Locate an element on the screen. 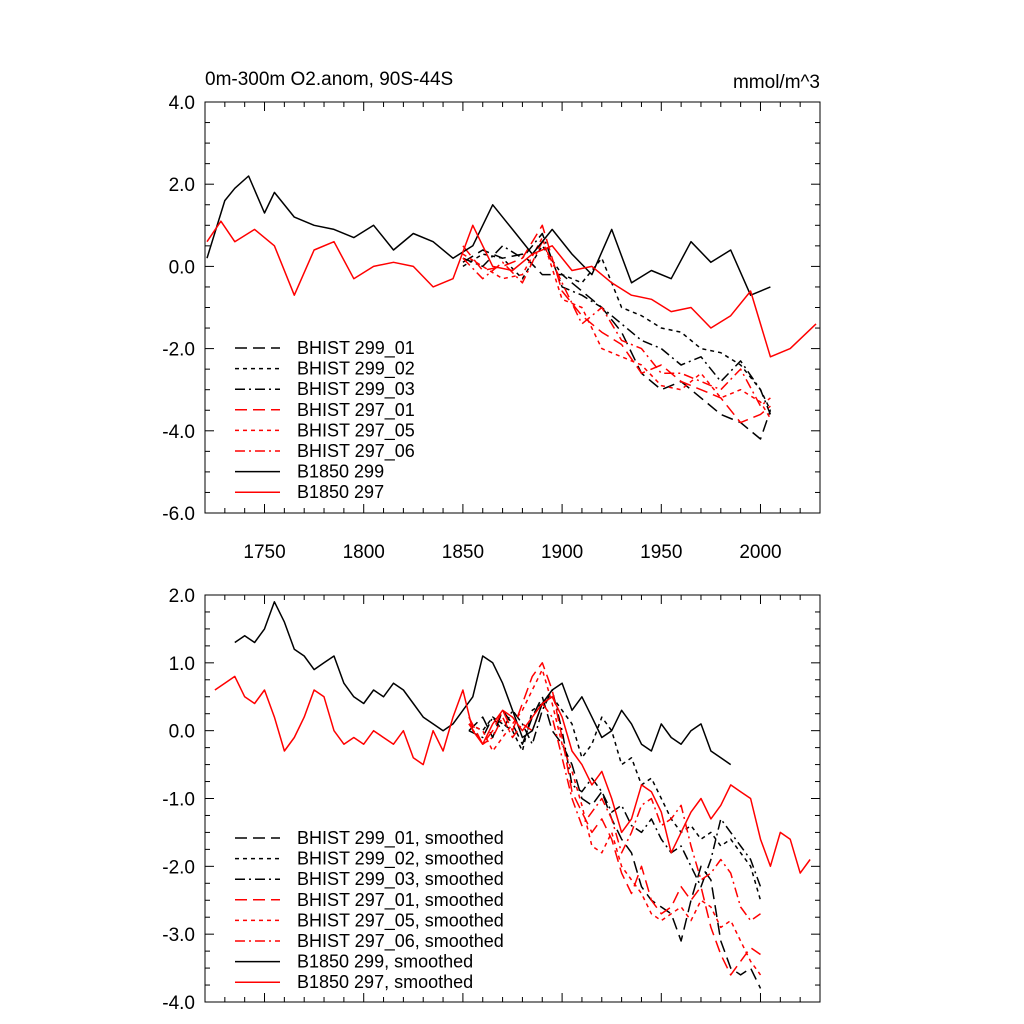 This screenshot has height=1024, width=1024. y-tick-label: -6.0 is located at coordinates (178, 514).